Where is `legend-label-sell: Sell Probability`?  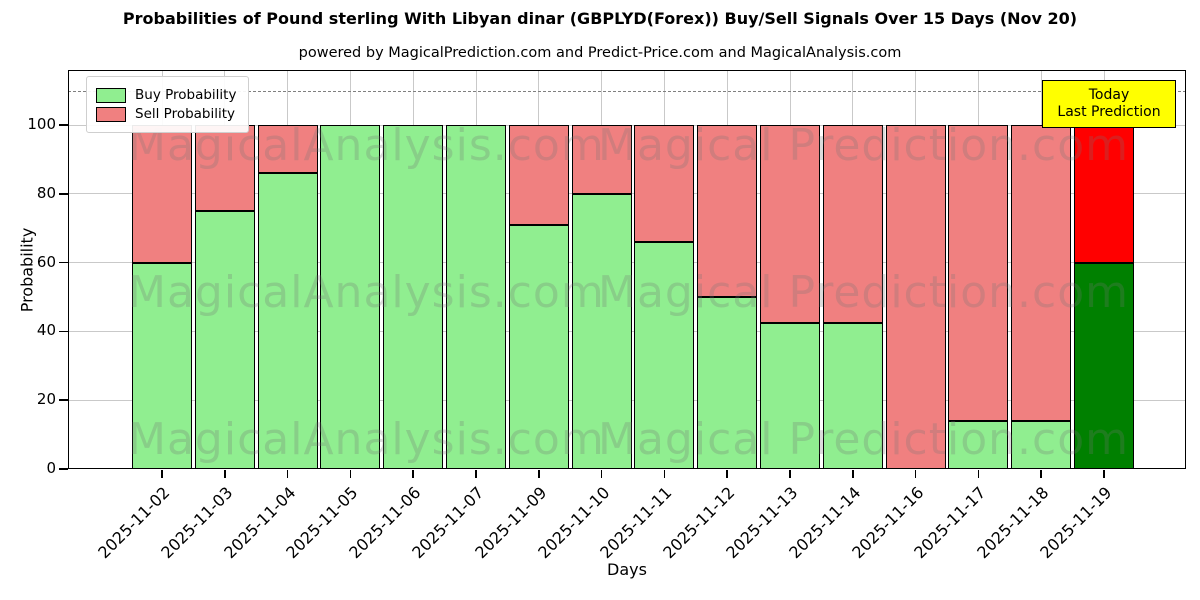
legend-label-sell: Sell Probability is located at coordinates (185, 114).